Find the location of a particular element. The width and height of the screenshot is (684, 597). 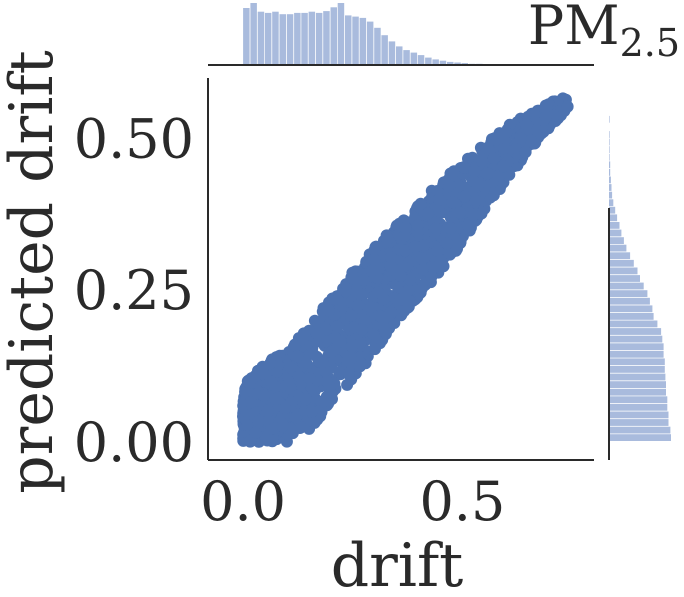

x-tick-labels: 0.0 0.5 is located at coordinates (352, 501).